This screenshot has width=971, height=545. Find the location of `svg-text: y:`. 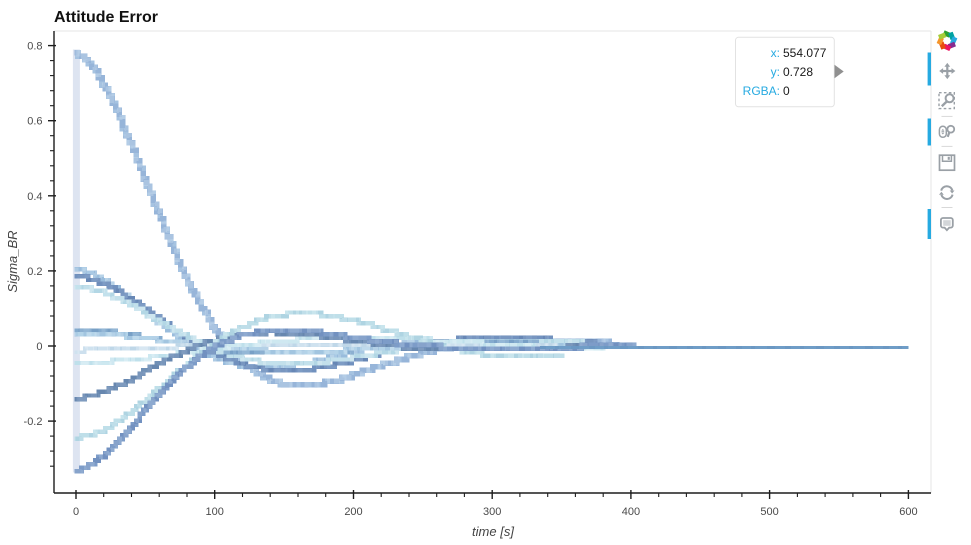

svg-text: y: is located at coordinates (775, 72).